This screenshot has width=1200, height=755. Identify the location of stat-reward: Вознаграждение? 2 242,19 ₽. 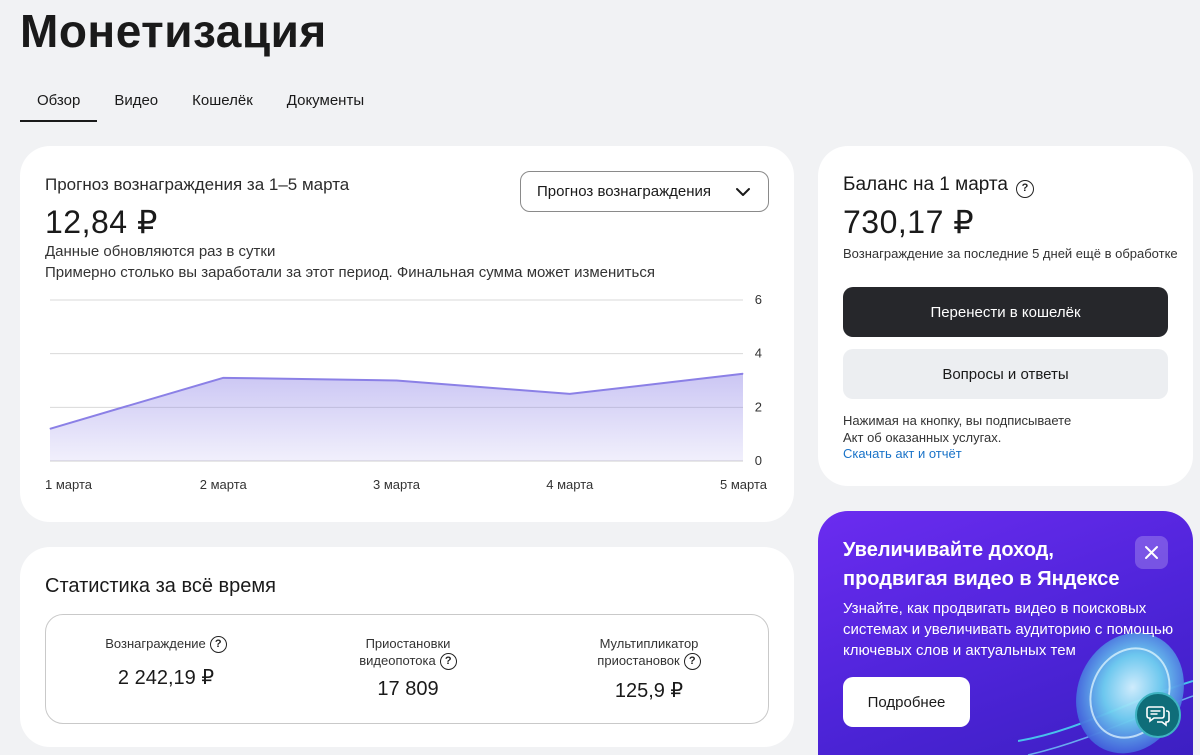
(166, 662).